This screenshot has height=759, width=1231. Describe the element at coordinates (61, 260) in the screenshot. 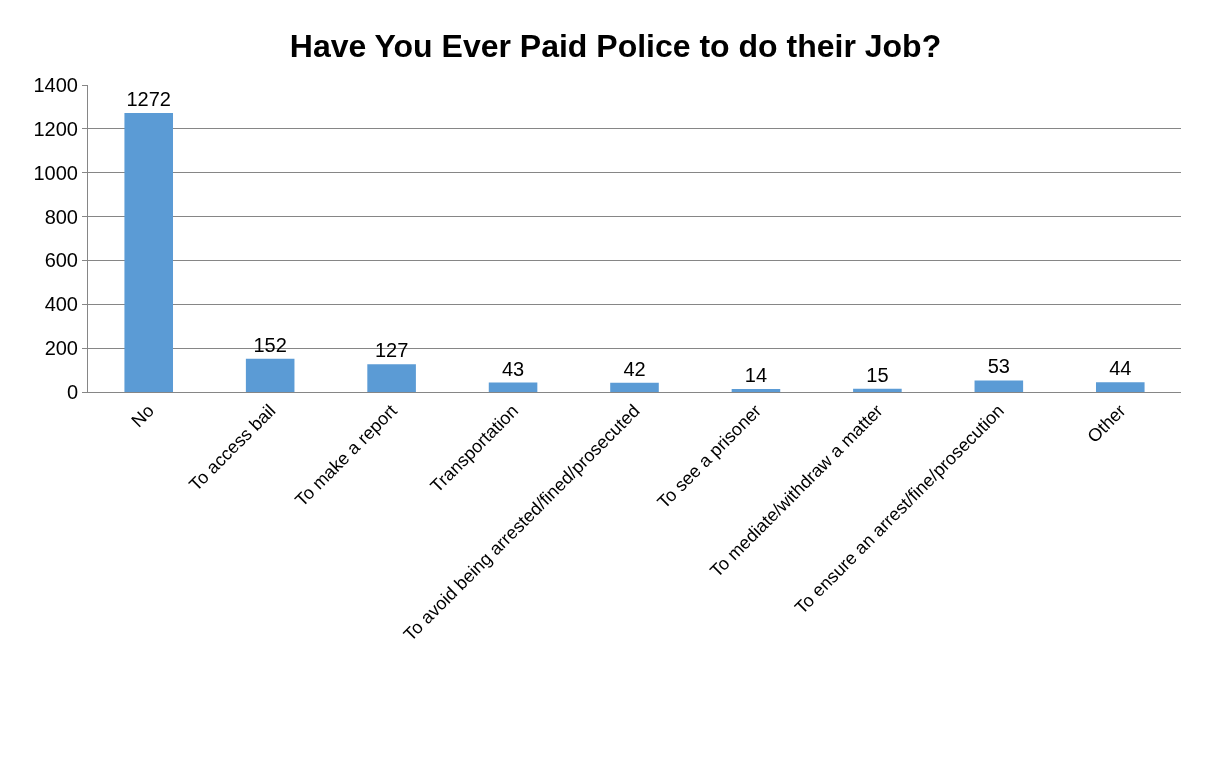

I see `y-tick-label: 600` at that location.